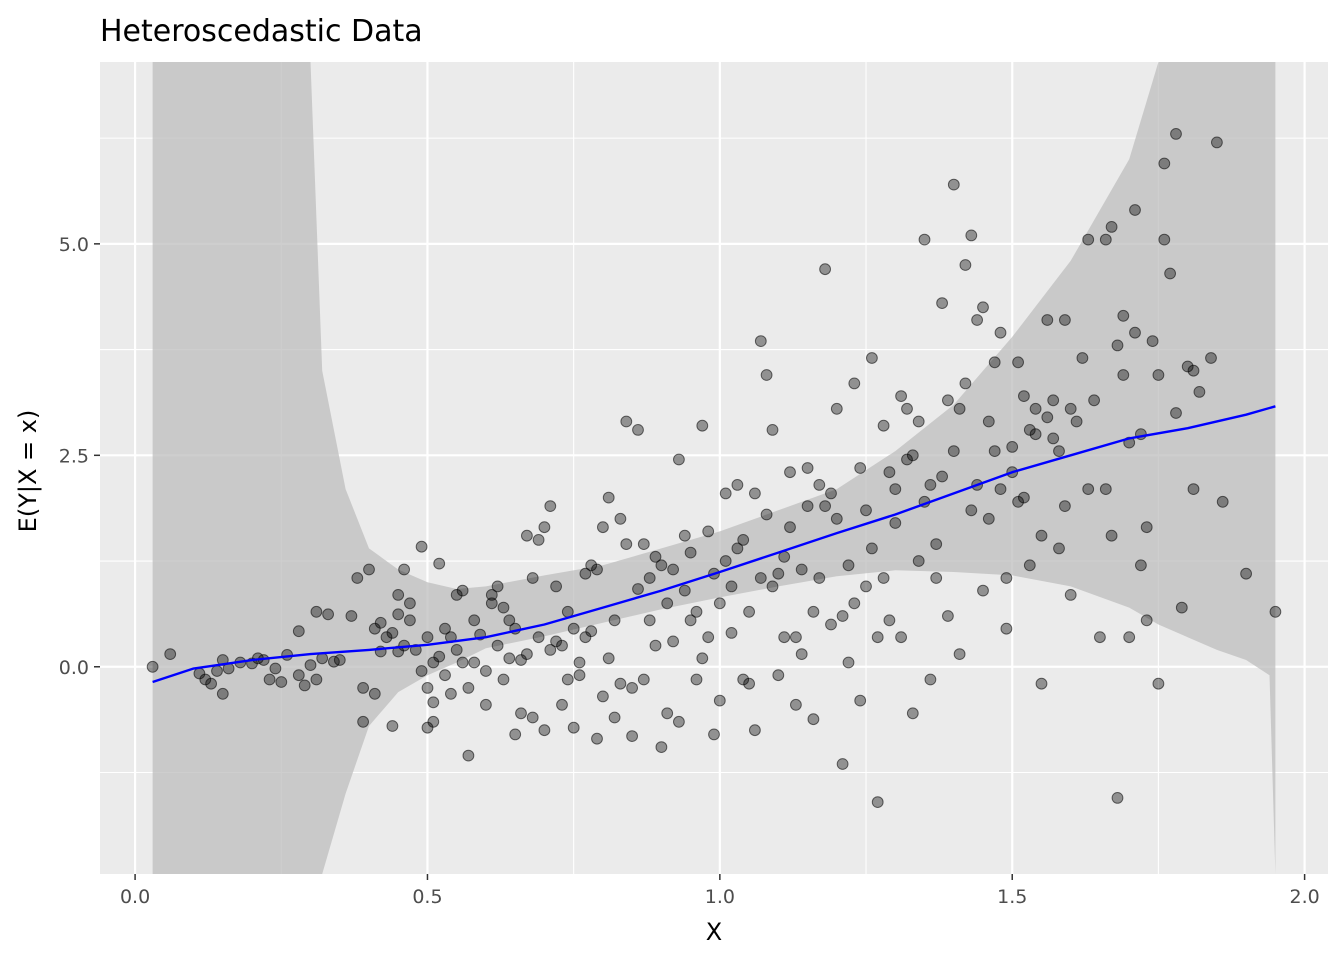 The width and height of the screenshot is (1344, 964). What do you see at coordinates (714, 932) in the screenshot?
I see `x-axis-label: X` at bounding box center [714, 932].